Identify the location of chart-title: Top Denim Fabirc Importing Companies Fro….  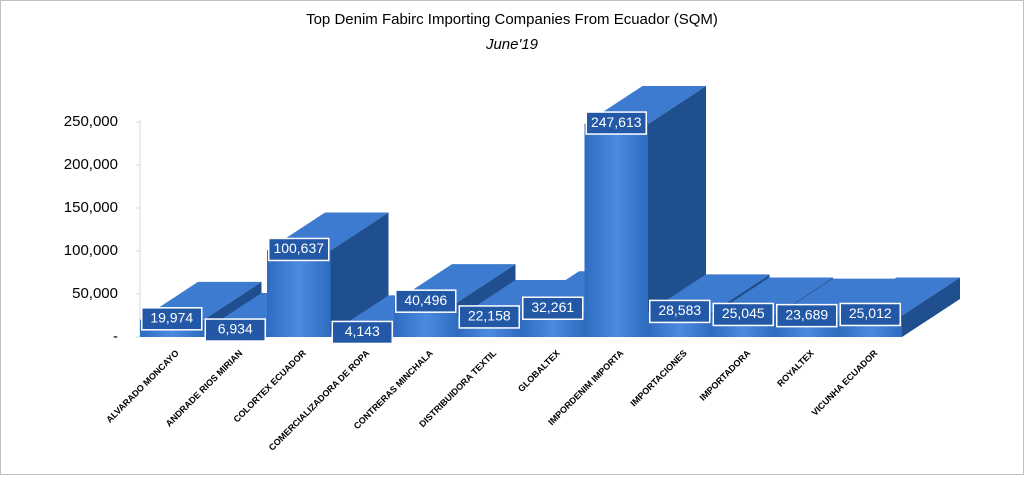
(512, 19).